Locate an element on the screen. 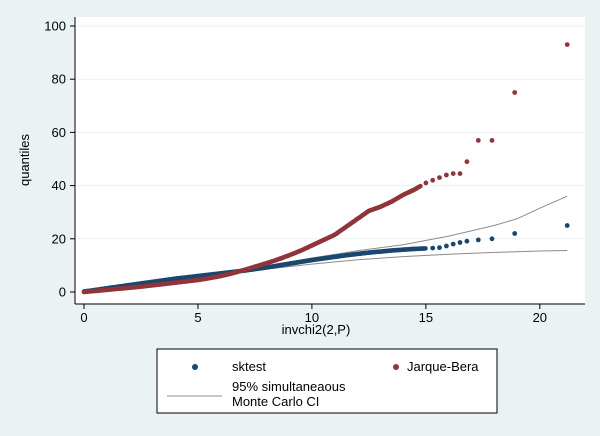 The width and height of the screenshot is (600, 436). y-tick-label: 60 is located at coordinates (59, 132).